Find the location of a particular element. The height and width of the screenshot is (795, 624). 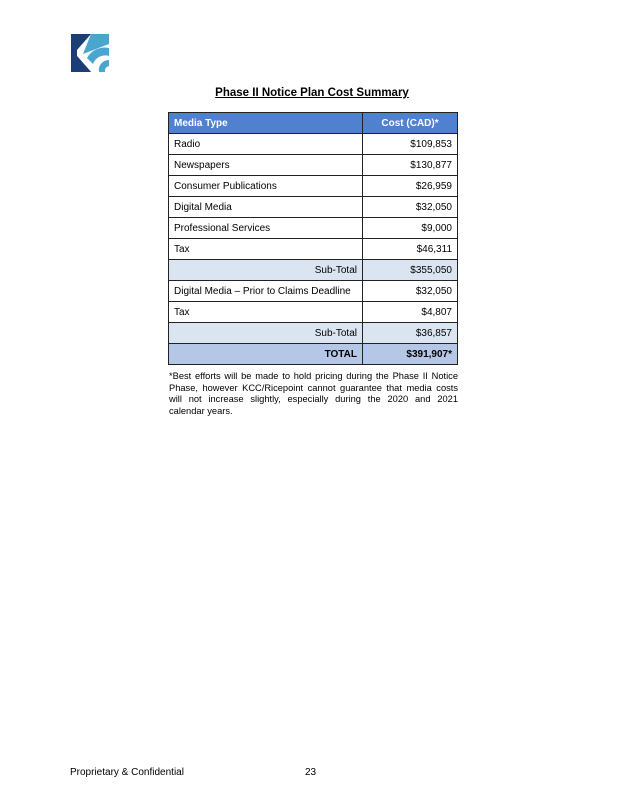

cost-cell: $109,853 is located at coordinates (410, 144).